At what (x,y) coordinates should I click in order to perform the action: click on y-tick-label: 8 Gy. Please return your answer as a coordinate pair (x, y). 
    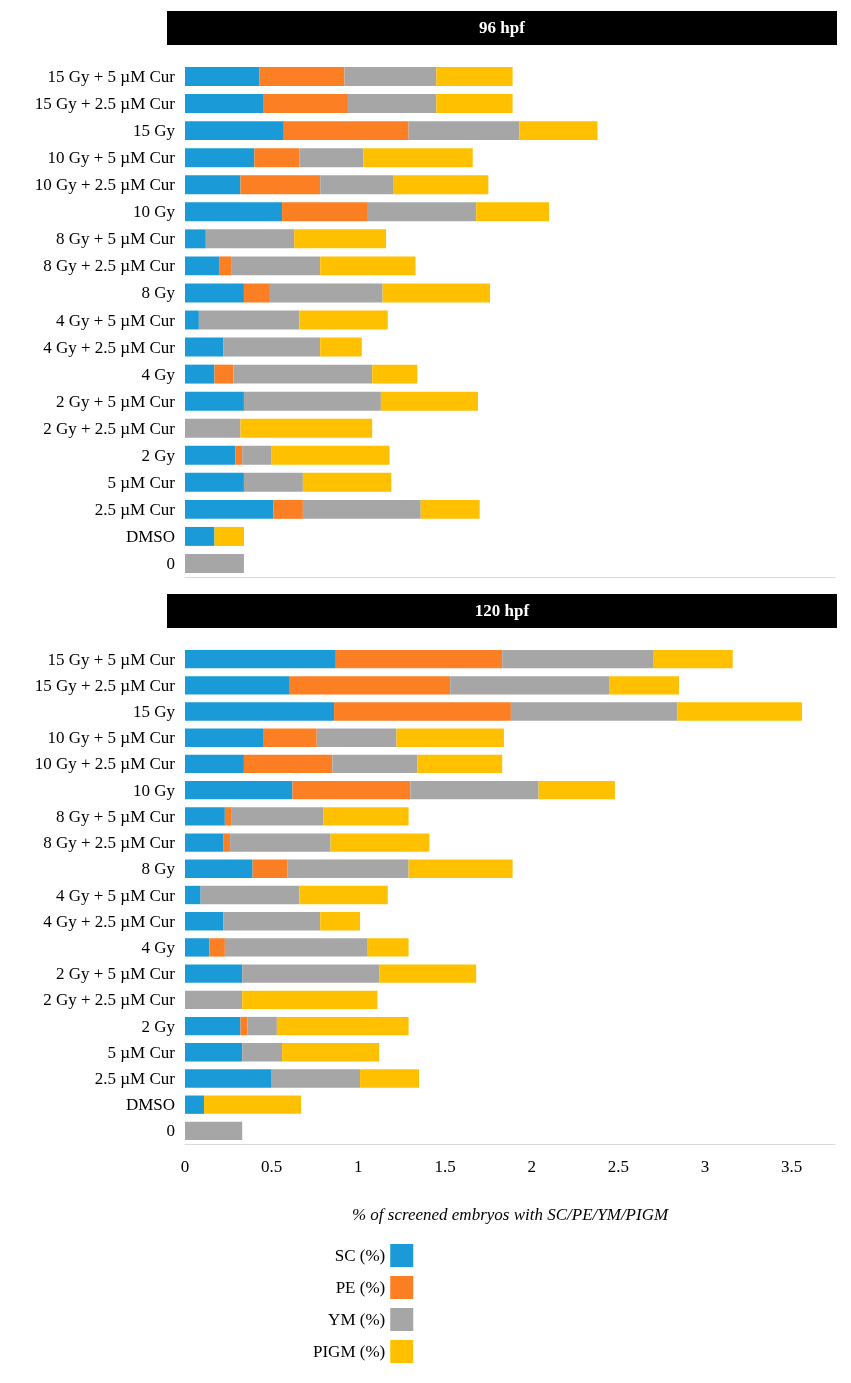
    Looking at the image, I should click on (158, 293).